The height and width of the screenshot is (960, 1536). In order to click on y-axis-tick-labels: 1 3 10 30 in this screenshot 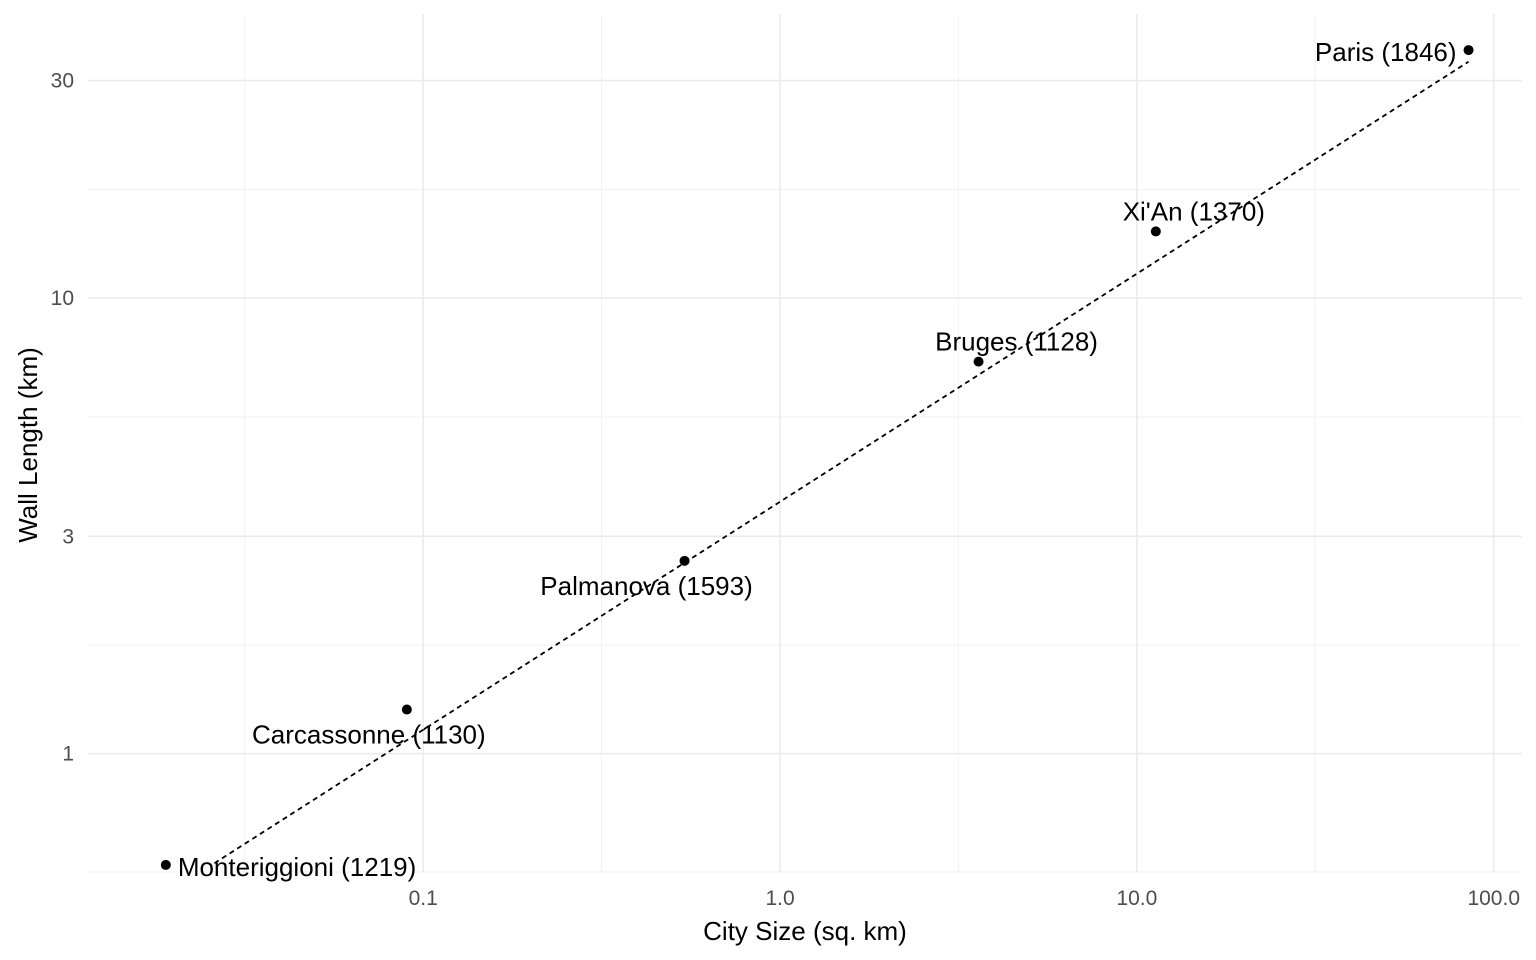, I will do `click(62, 418)`.